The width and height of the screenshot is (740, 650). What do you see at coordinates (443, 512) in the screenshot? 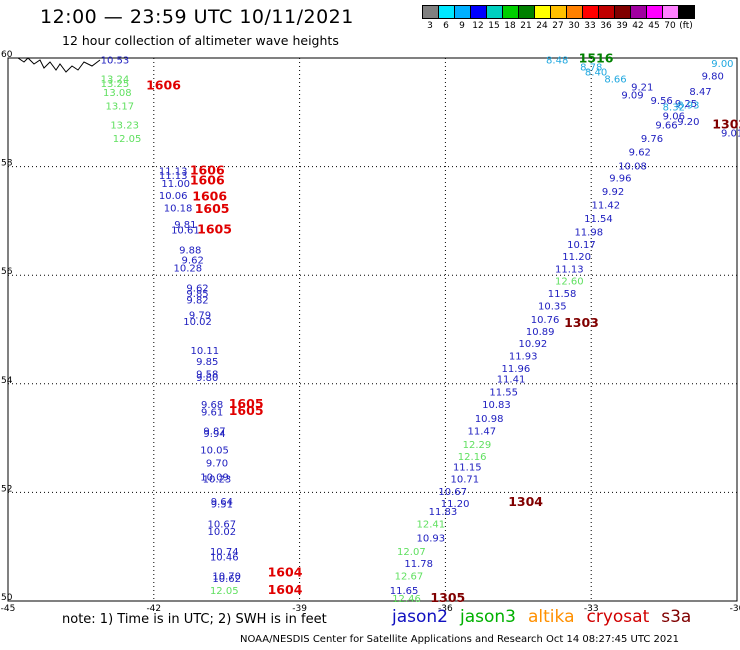
I see `wave-height-value: 11.83` at bounding box center [443, 512].